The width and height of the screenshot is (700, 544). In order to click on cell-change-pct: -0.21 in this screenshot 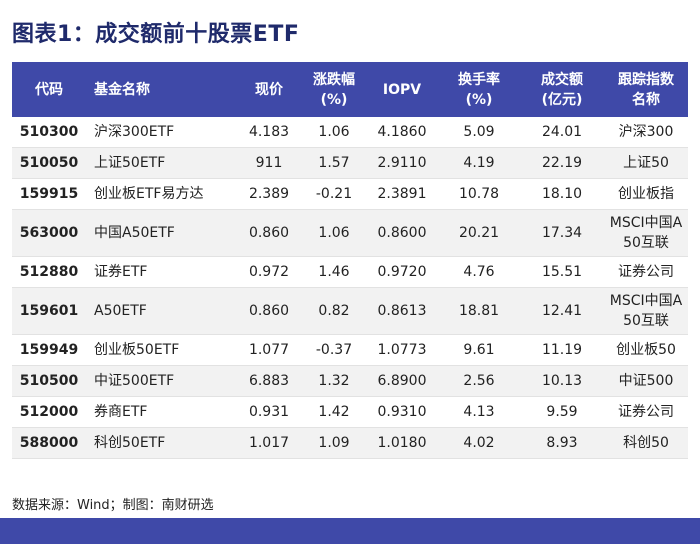, I will do `click(334, 194)`.